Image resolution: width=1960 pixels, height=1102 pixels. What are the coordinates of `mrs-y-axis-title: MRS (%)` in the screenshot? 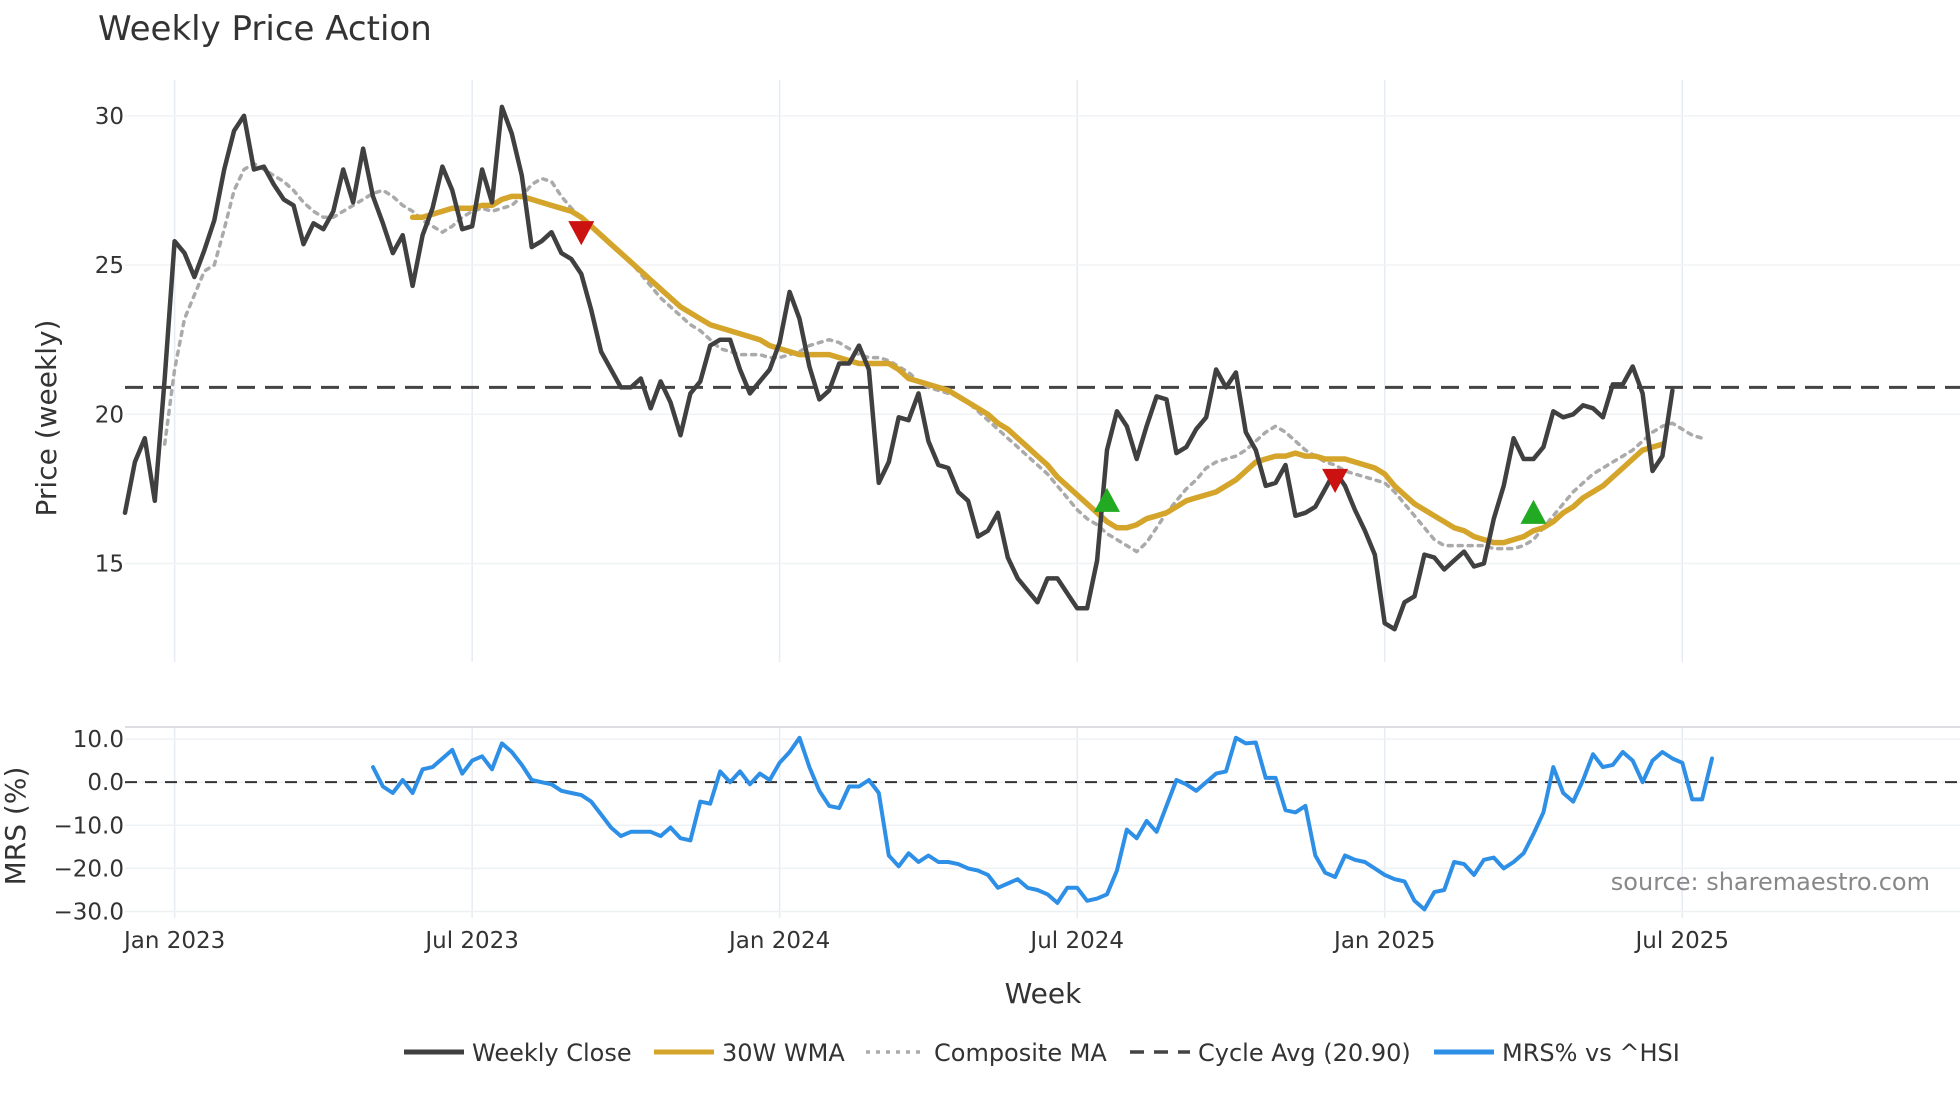 It's located at (16, 826).